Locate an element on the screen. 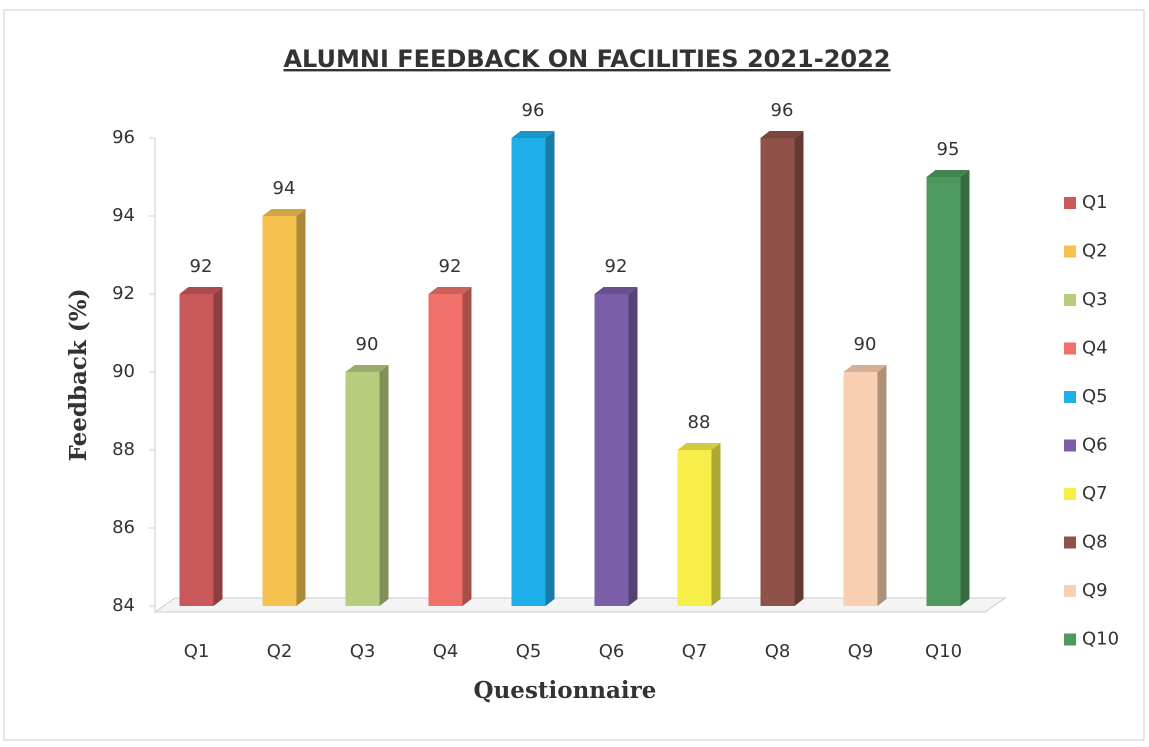 This screenshot has width=1149, height=747. legend-label: Q5 is located at coordinates (1095, 396).